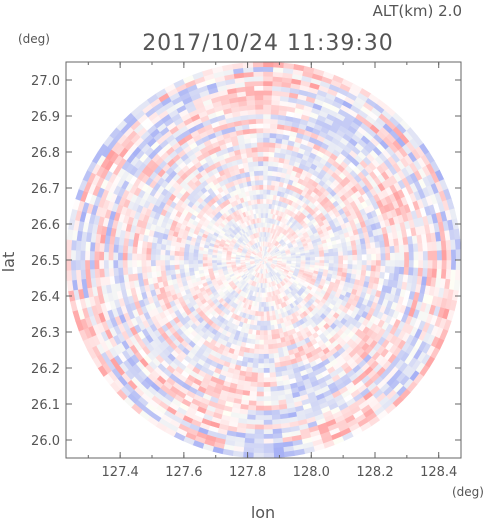 Image resolution: width=491 pixels, height=521 pixels. Describe the element at coordinates (34, 39) in the screenshot. I see `y-unit-label: (deg)` at that location.